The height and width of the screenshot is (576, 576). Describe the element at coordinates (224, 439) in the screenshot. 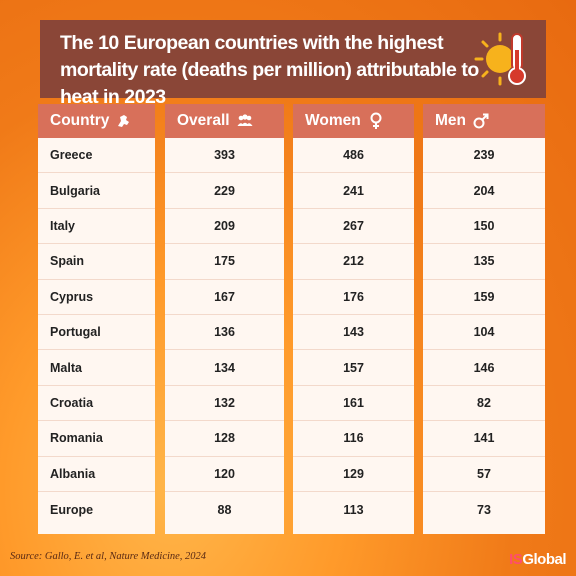

I see `overall-cell: 128` at that location.